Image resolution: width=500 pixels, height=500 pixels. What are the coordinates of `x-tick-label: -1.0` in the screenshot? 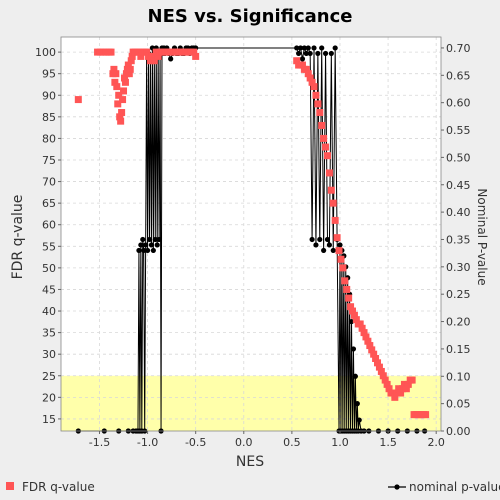 It's located at (147, 442).